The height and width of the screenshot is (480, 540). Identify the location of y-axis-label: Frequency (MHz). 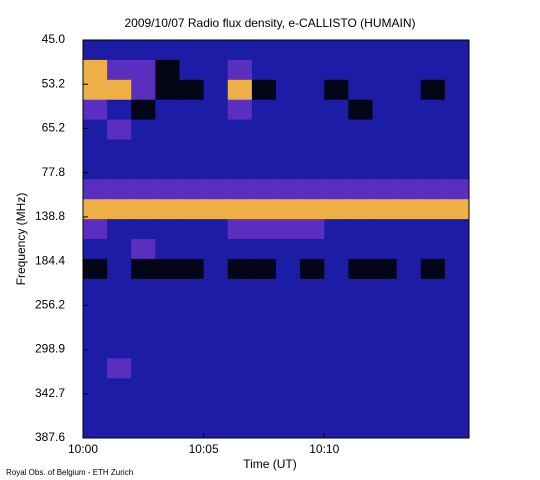
(21, 239).